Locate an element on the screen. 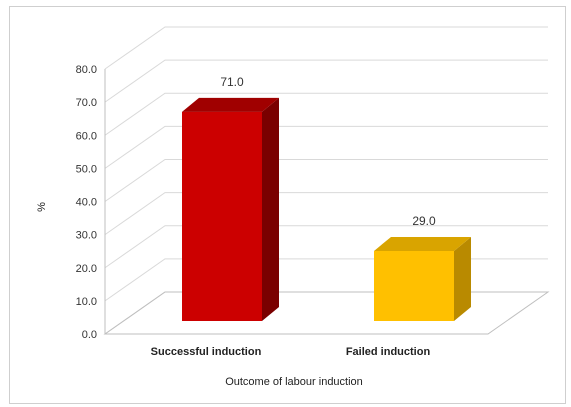 The height and width of the screenshot is (407, 571). category-label: Successful induction is located at coordinates (206, 352).